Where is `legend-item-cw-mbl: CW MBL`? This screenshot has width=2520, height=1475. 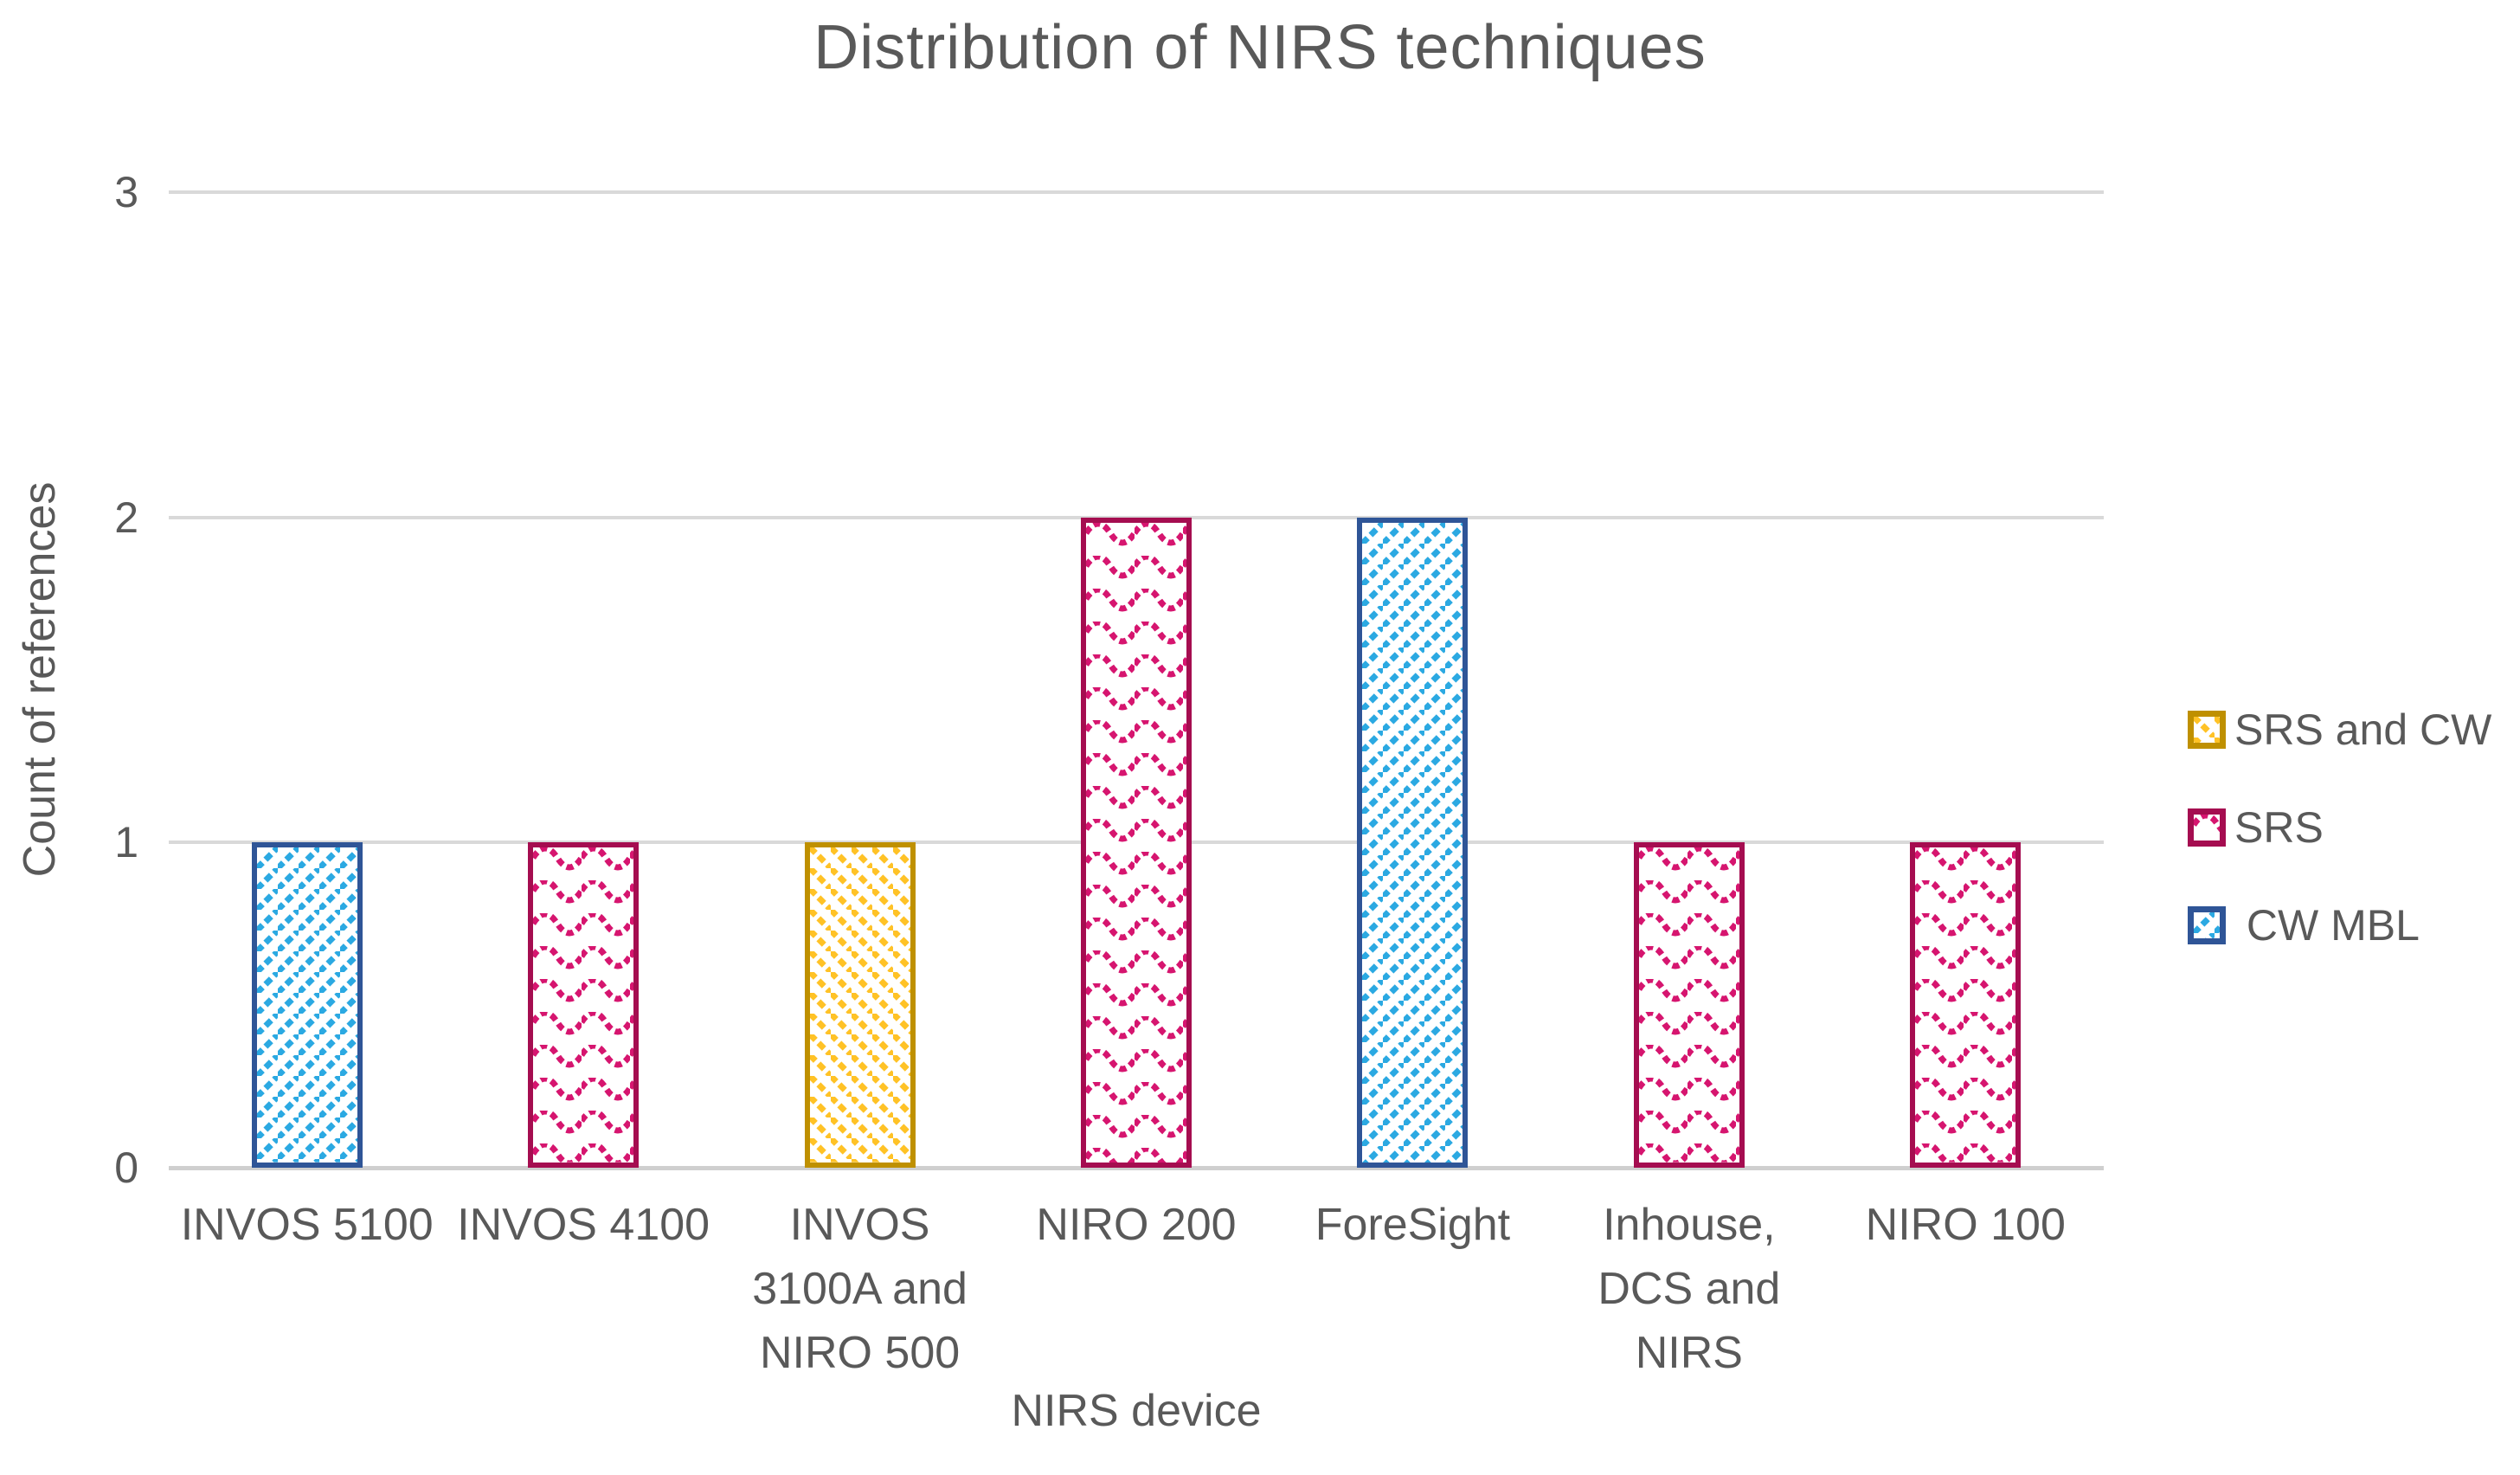 legend-item-cw-mbl: CW MBL is located at coordinates (2339, 925).